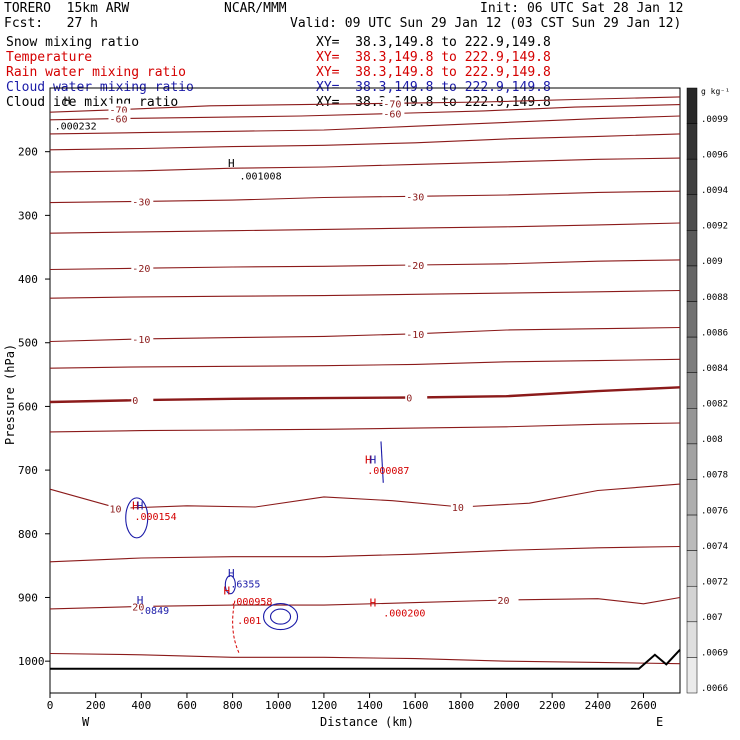  Describe the element at coordinates (415, 705) in the screenshot. I see `x-tick-label: 1600` at that location.